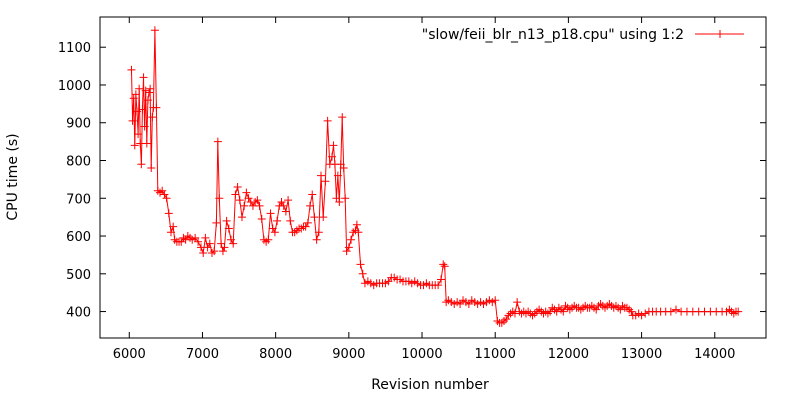 The height and width of the screenshot is (400, 800). What do you see at coordinates (495, 354) in the screenshot?
I see `x-tick-label: 11000` at bounding box center [495, 354].